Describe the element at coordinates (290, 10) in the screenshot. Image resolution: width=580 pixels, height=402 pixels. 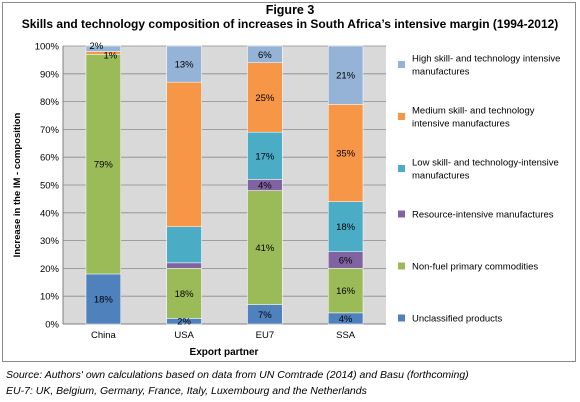
I see `figure-label: Figure 3` at that location.